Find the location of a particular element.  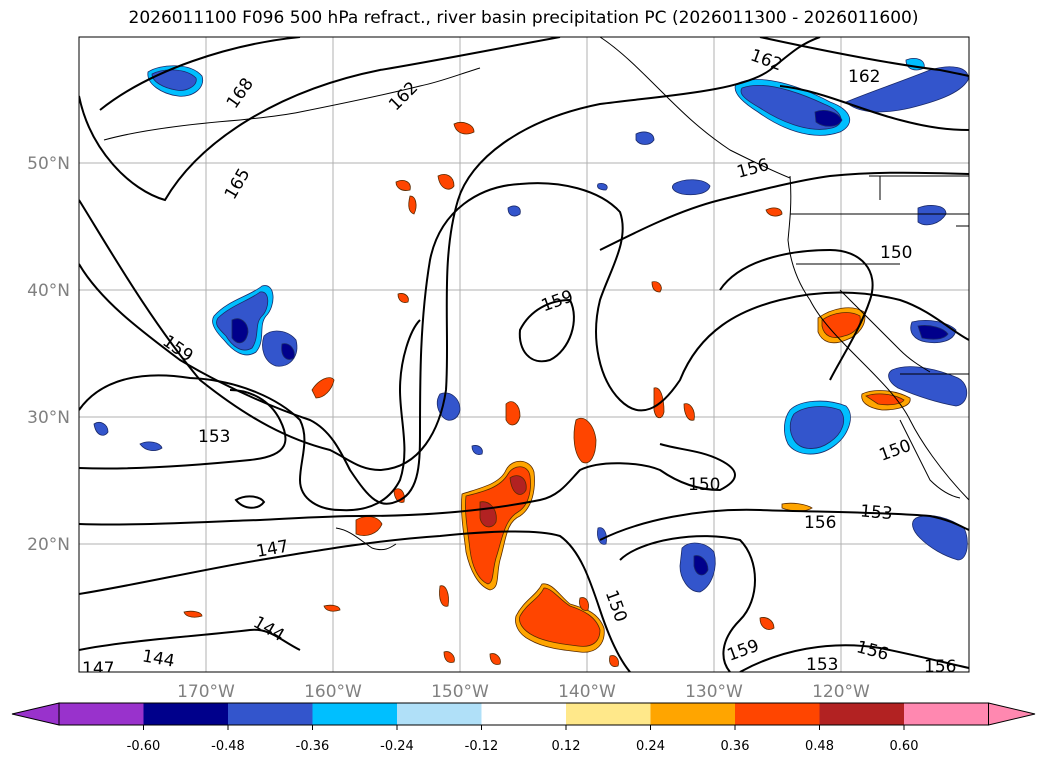

longitude-label: 140°W is located at coordinates (587, 692).